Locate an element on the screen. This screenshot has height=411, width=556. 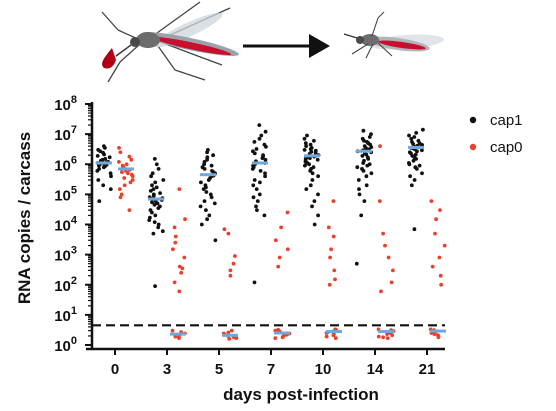
x-tick-label: 3 is located at coordinates (167, 369).